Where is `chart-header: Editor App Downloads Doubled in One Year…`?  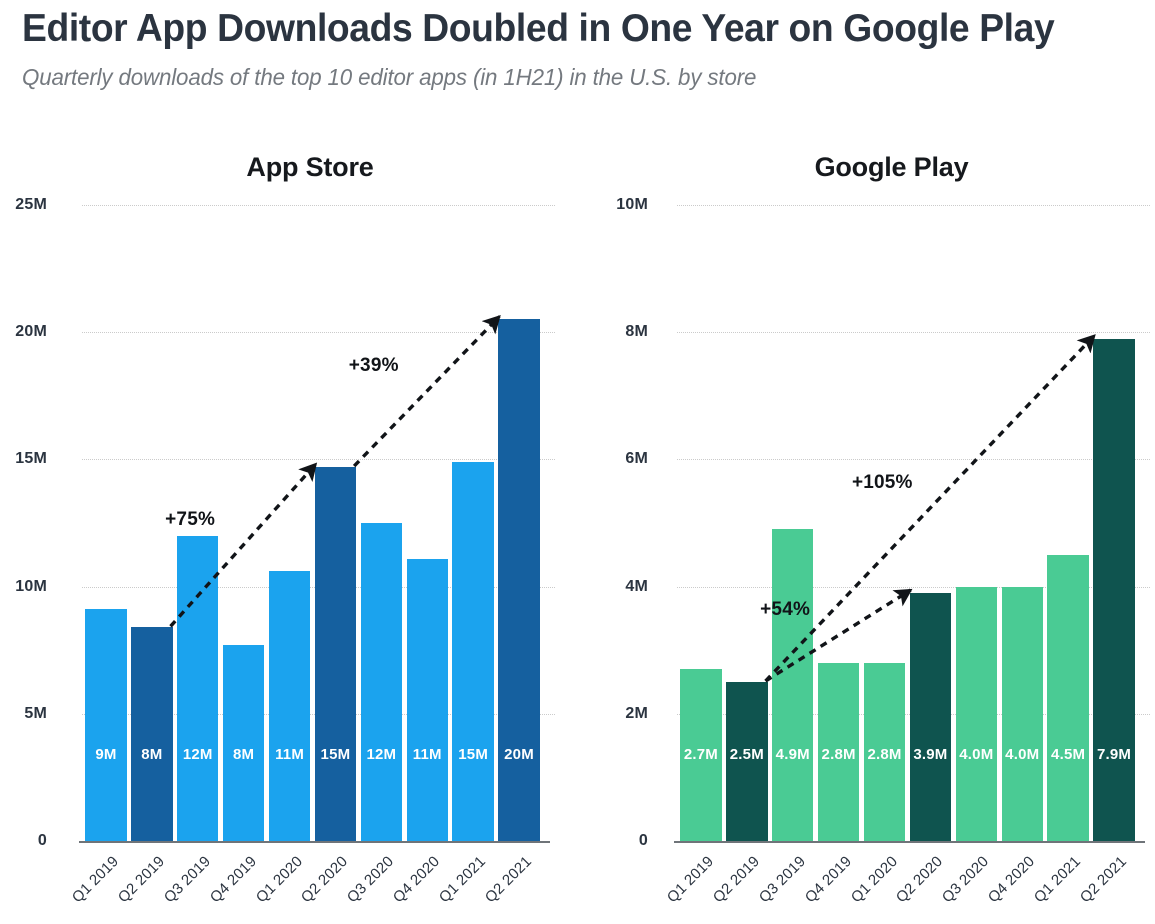
chart-header: Editor App Downloads Doubled in One Year… is located at coordinates (577, 49).